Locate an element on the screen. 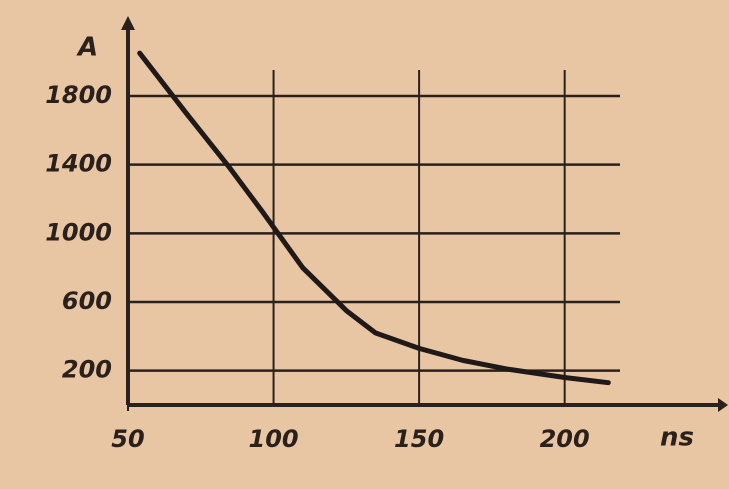 The width and height of the screenshot is (729, 489). y-tick-label: 1400 is located at coordinates (78, 164).